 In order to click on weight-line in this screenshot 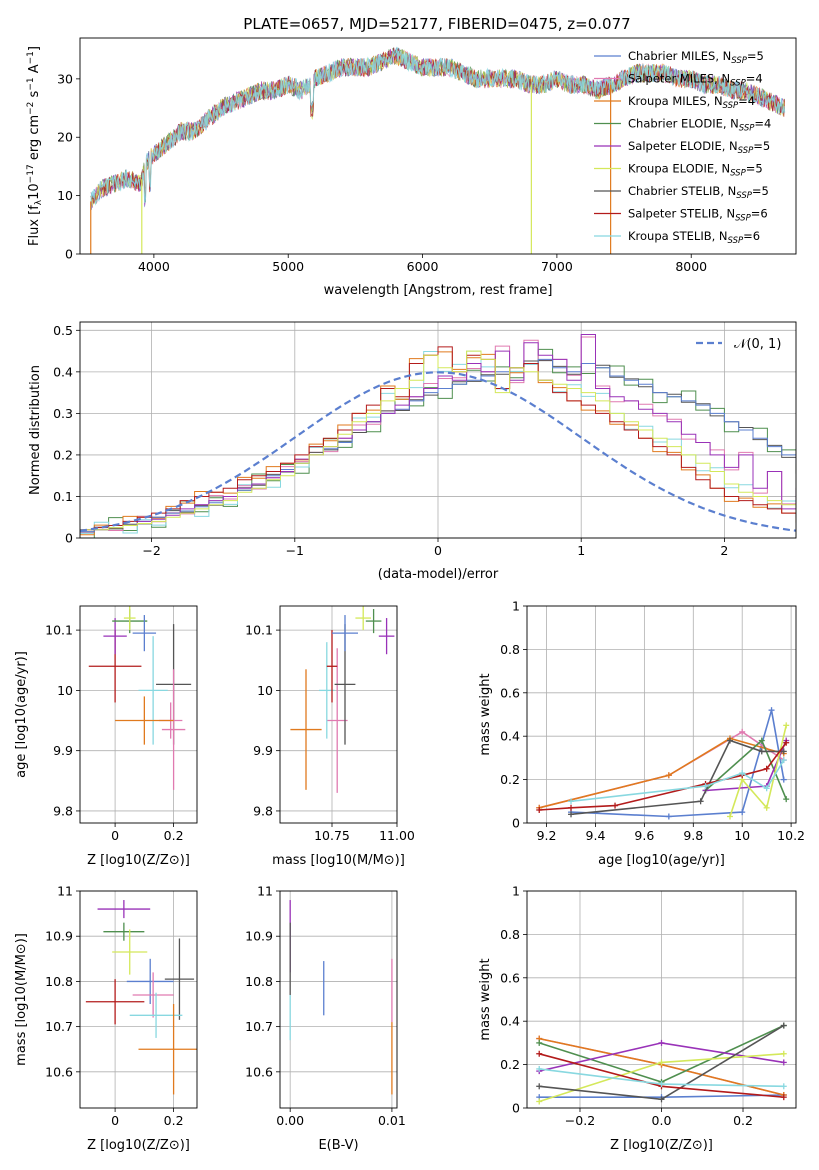, I will do `click(662, 773)`.